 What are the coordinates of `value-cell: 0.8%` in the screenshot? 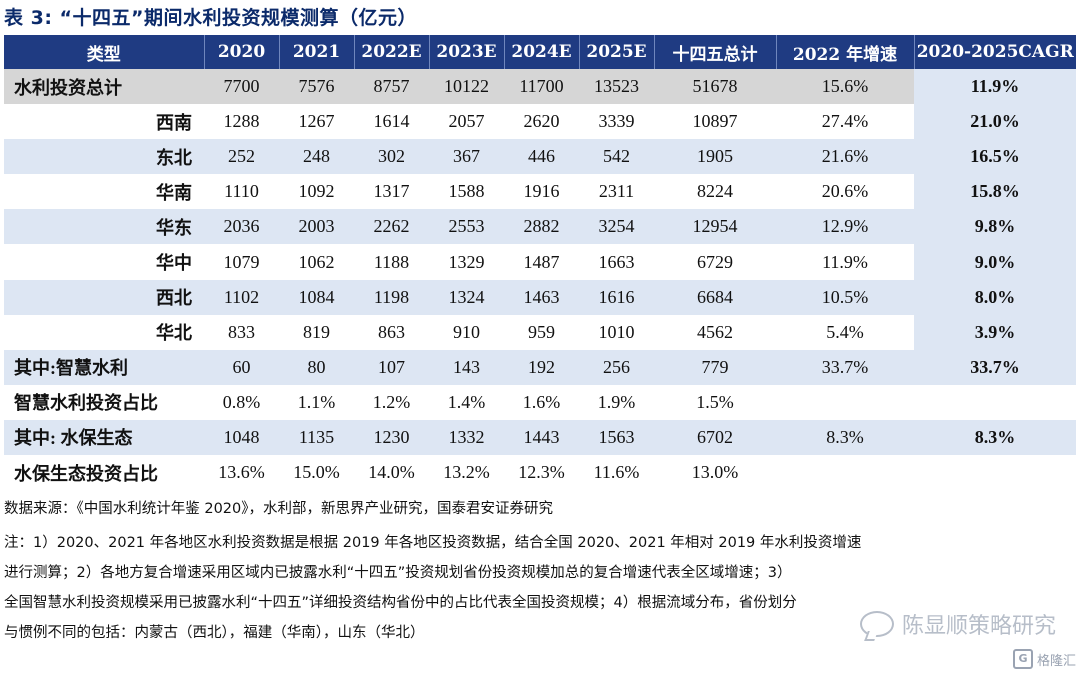 It's located at (241, 401).